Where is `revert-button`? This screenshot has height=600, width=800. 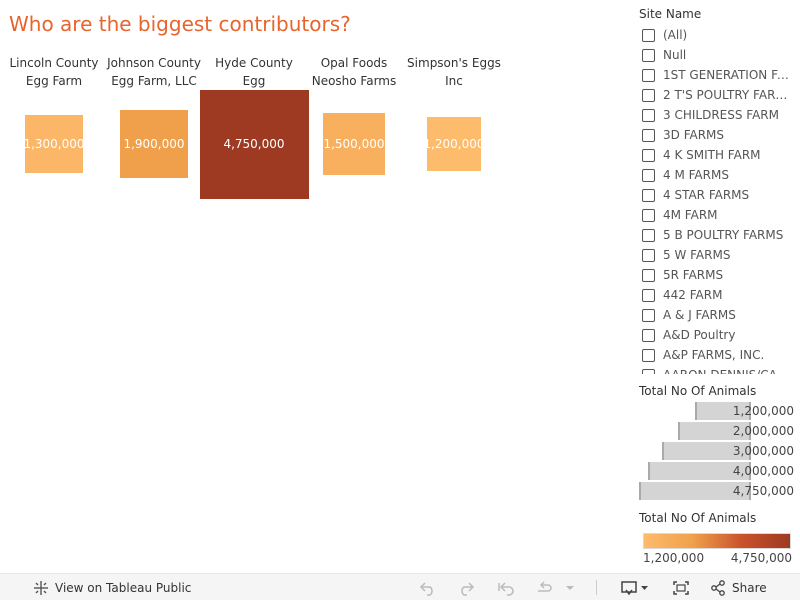 revert-button is located at coordinates (506, 588).